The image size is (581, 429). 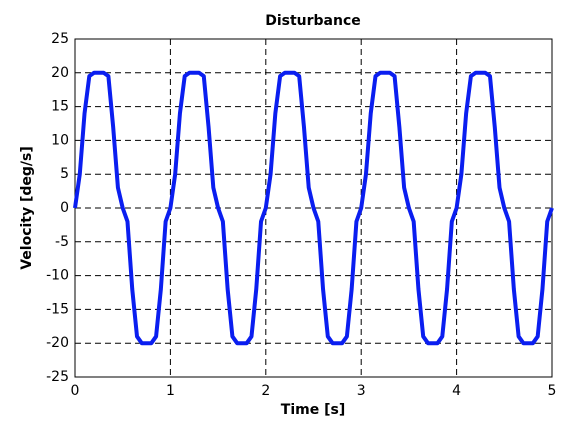 I want to click on y-tick-label: -20, so click(x=57, y=343).